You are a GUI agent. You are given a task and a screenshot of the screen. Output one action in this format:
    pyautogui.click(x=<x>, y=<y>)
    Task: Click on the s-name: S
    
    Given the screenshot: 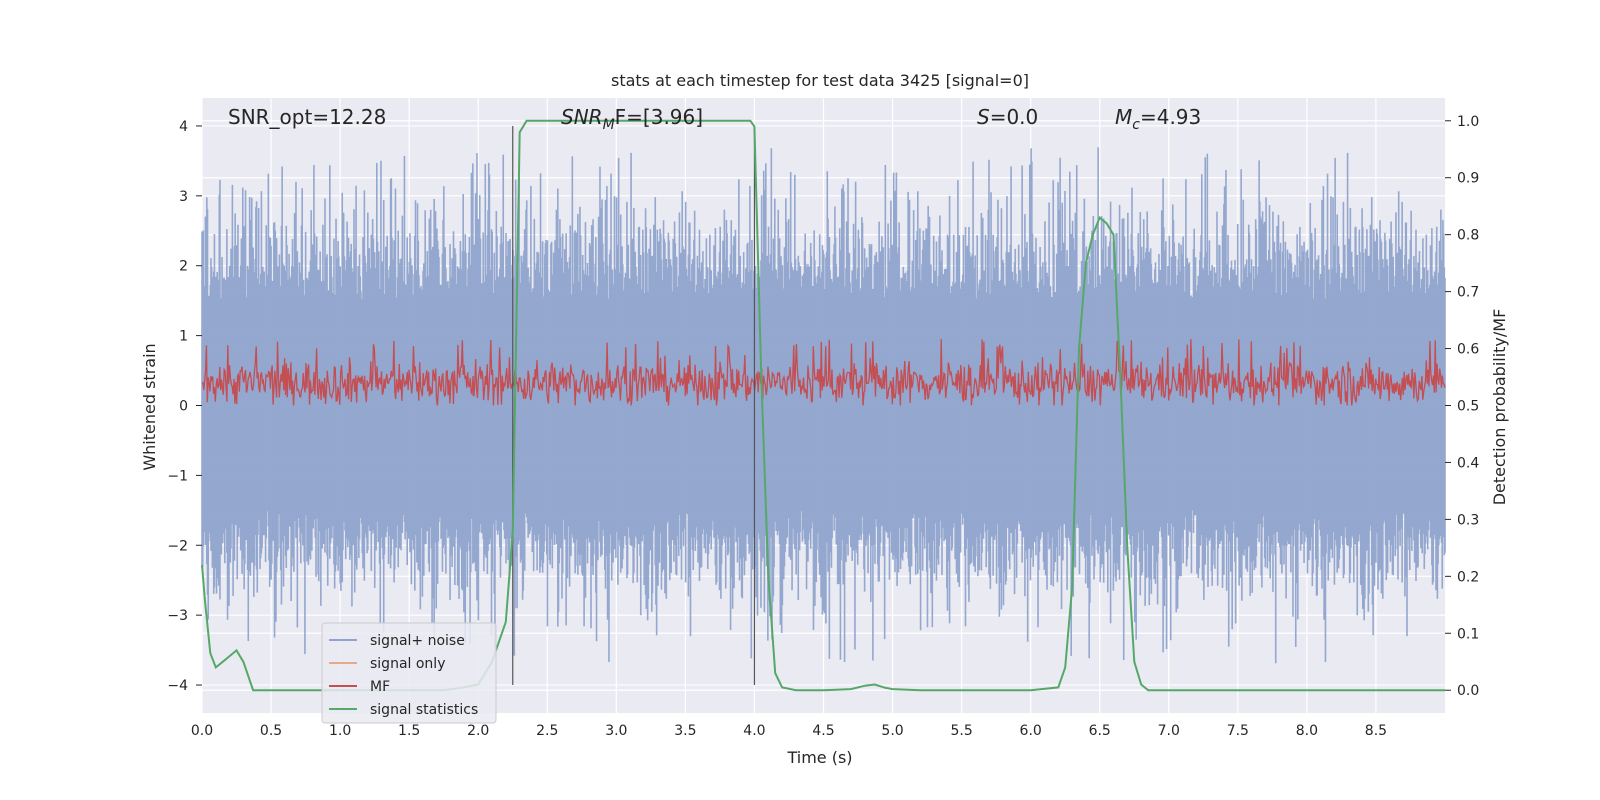 What is the action you would take?
    pyautogui.click(x=983, y=117)
    